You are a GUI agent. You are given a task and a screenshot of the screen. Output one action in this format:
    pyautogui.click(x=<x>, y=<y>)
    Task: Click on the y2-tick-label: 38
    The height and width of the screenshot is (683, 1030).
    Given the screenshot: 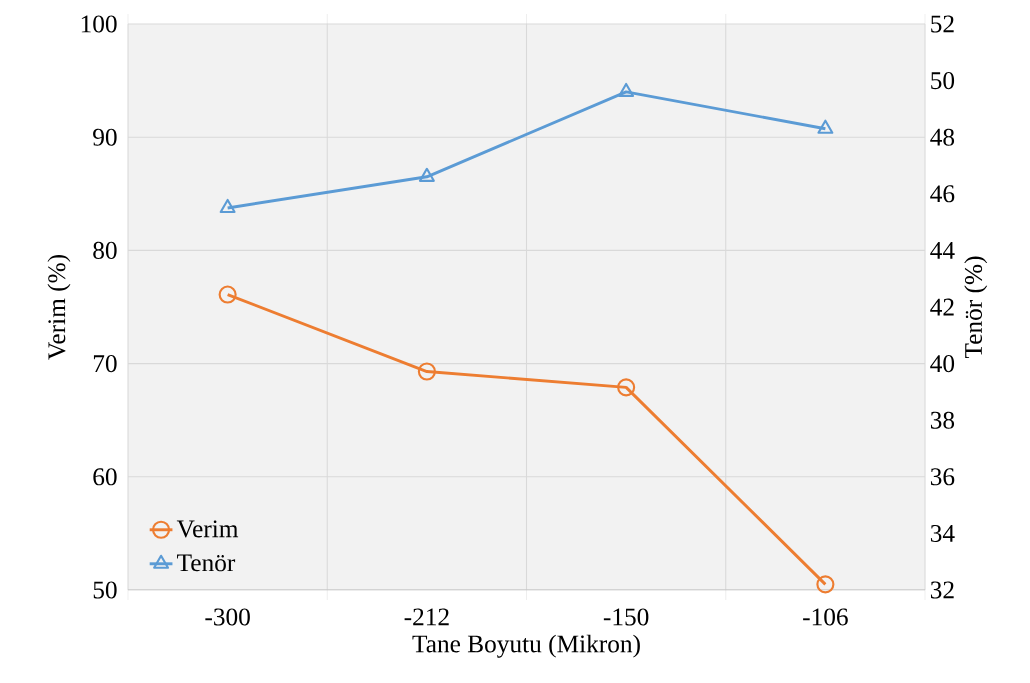 What is the action you would take?
    pyautogui.click(x=942, y=420)
    